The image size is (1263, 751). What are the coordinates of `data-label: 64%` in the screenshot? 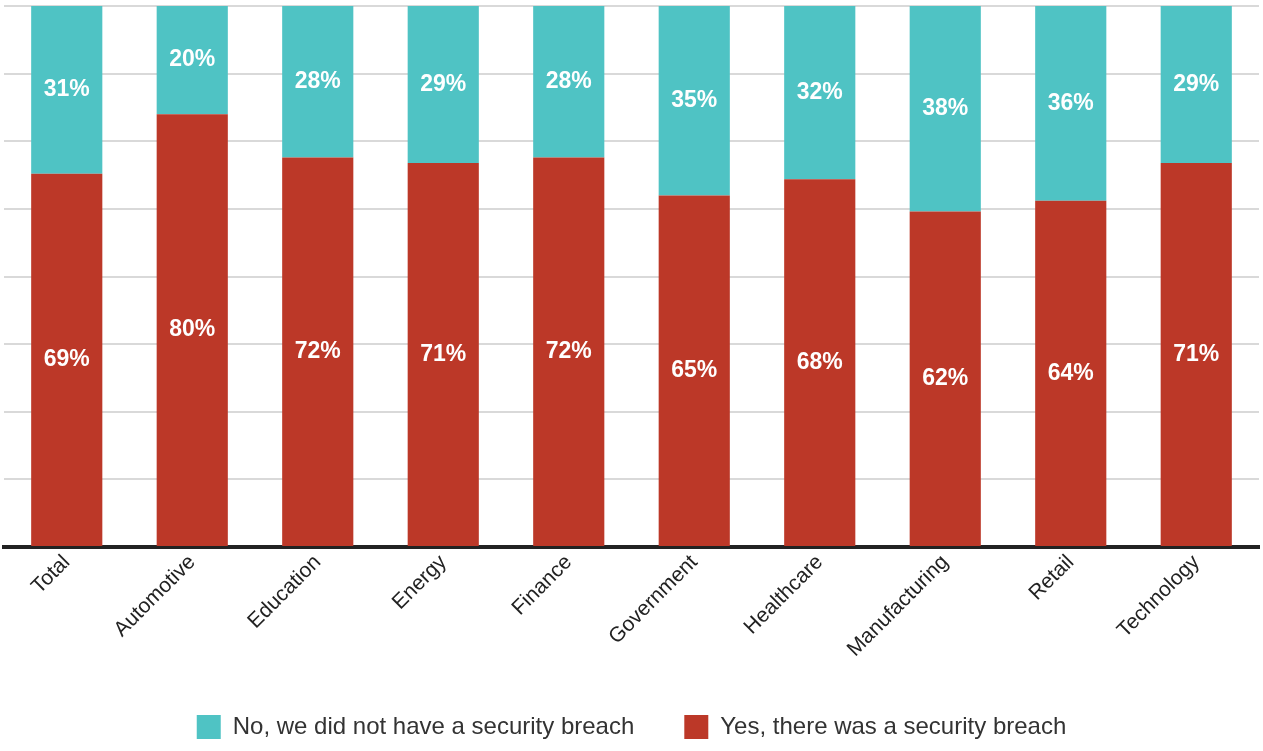 It's located at (1070, 371).